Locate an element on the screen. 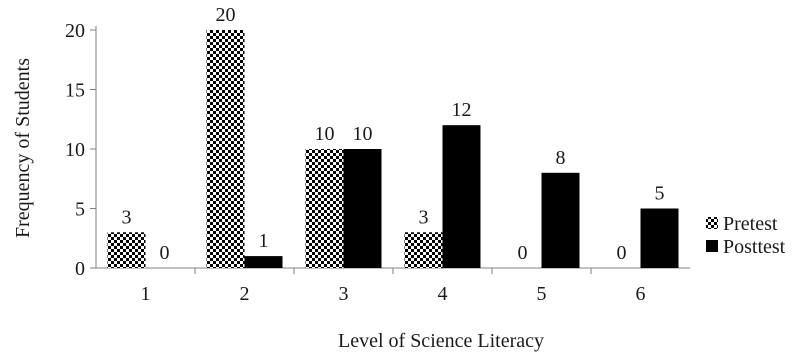 The image size is (808, 354). y-axis-title: Frequency of Students is located at coordinates (23, 148).